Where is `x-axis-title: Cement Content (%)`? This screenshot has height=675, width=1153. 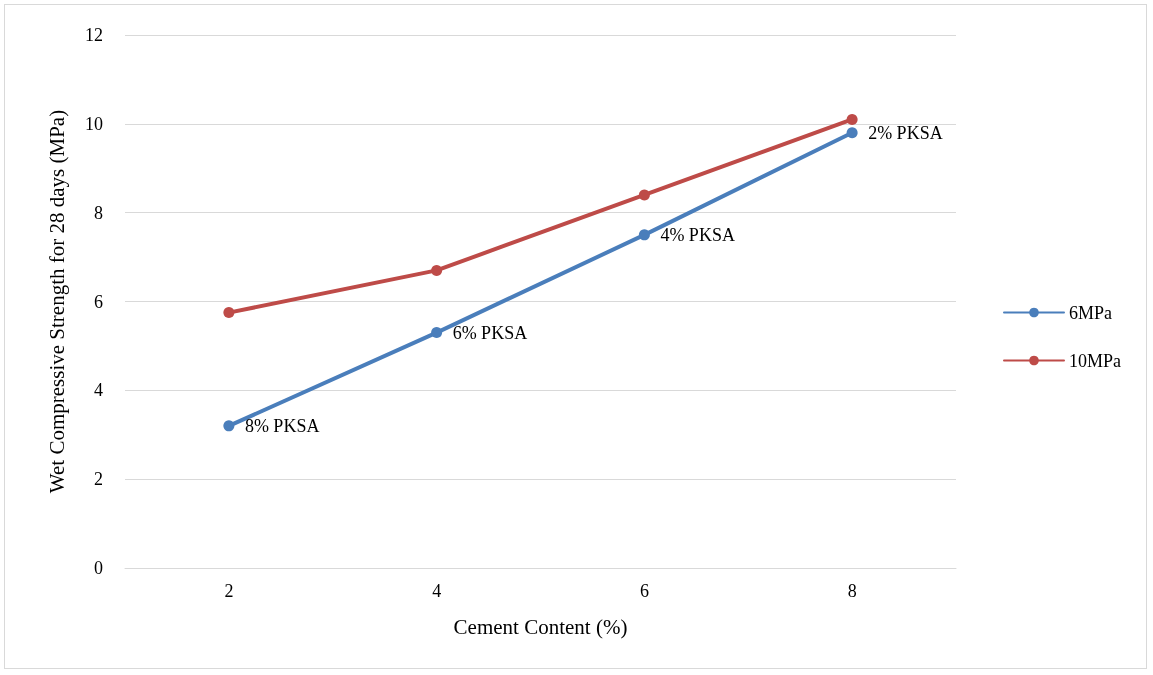 x-axis-title: Cement Content (%) is located at coordinates (540, 626).